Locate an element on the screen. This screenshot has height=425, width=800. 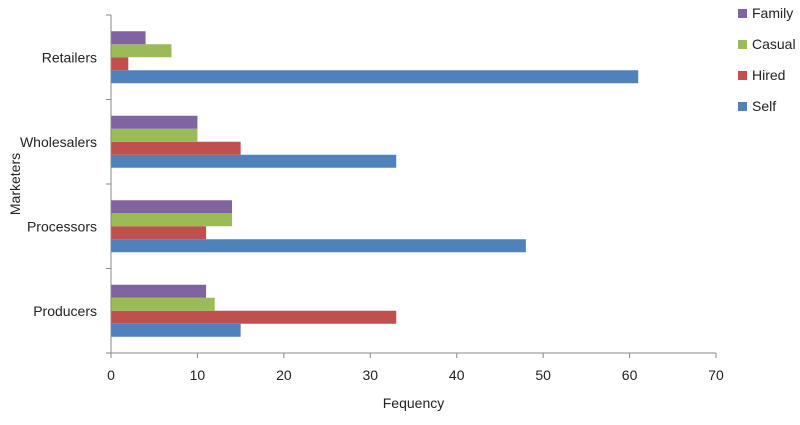
bar-wholesalers-self is located at coordinates (254, 161).